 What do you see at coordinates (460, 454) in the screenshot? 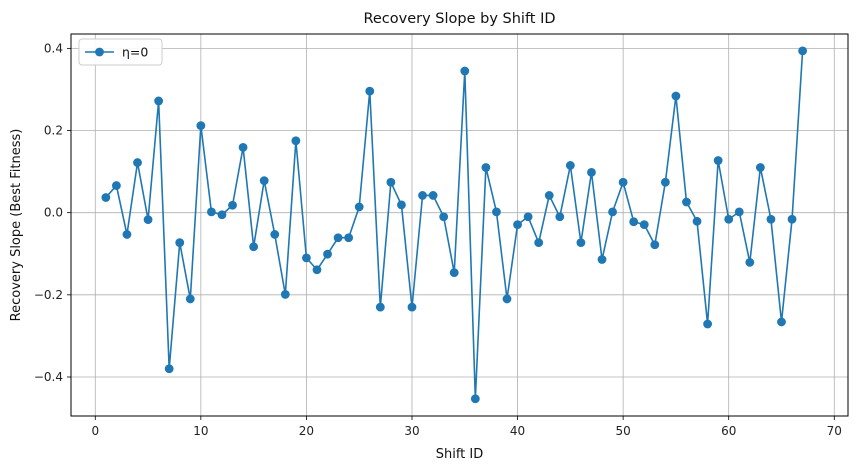
I see `x-axis-label: Shift ID` at bounding box center [460, 454].